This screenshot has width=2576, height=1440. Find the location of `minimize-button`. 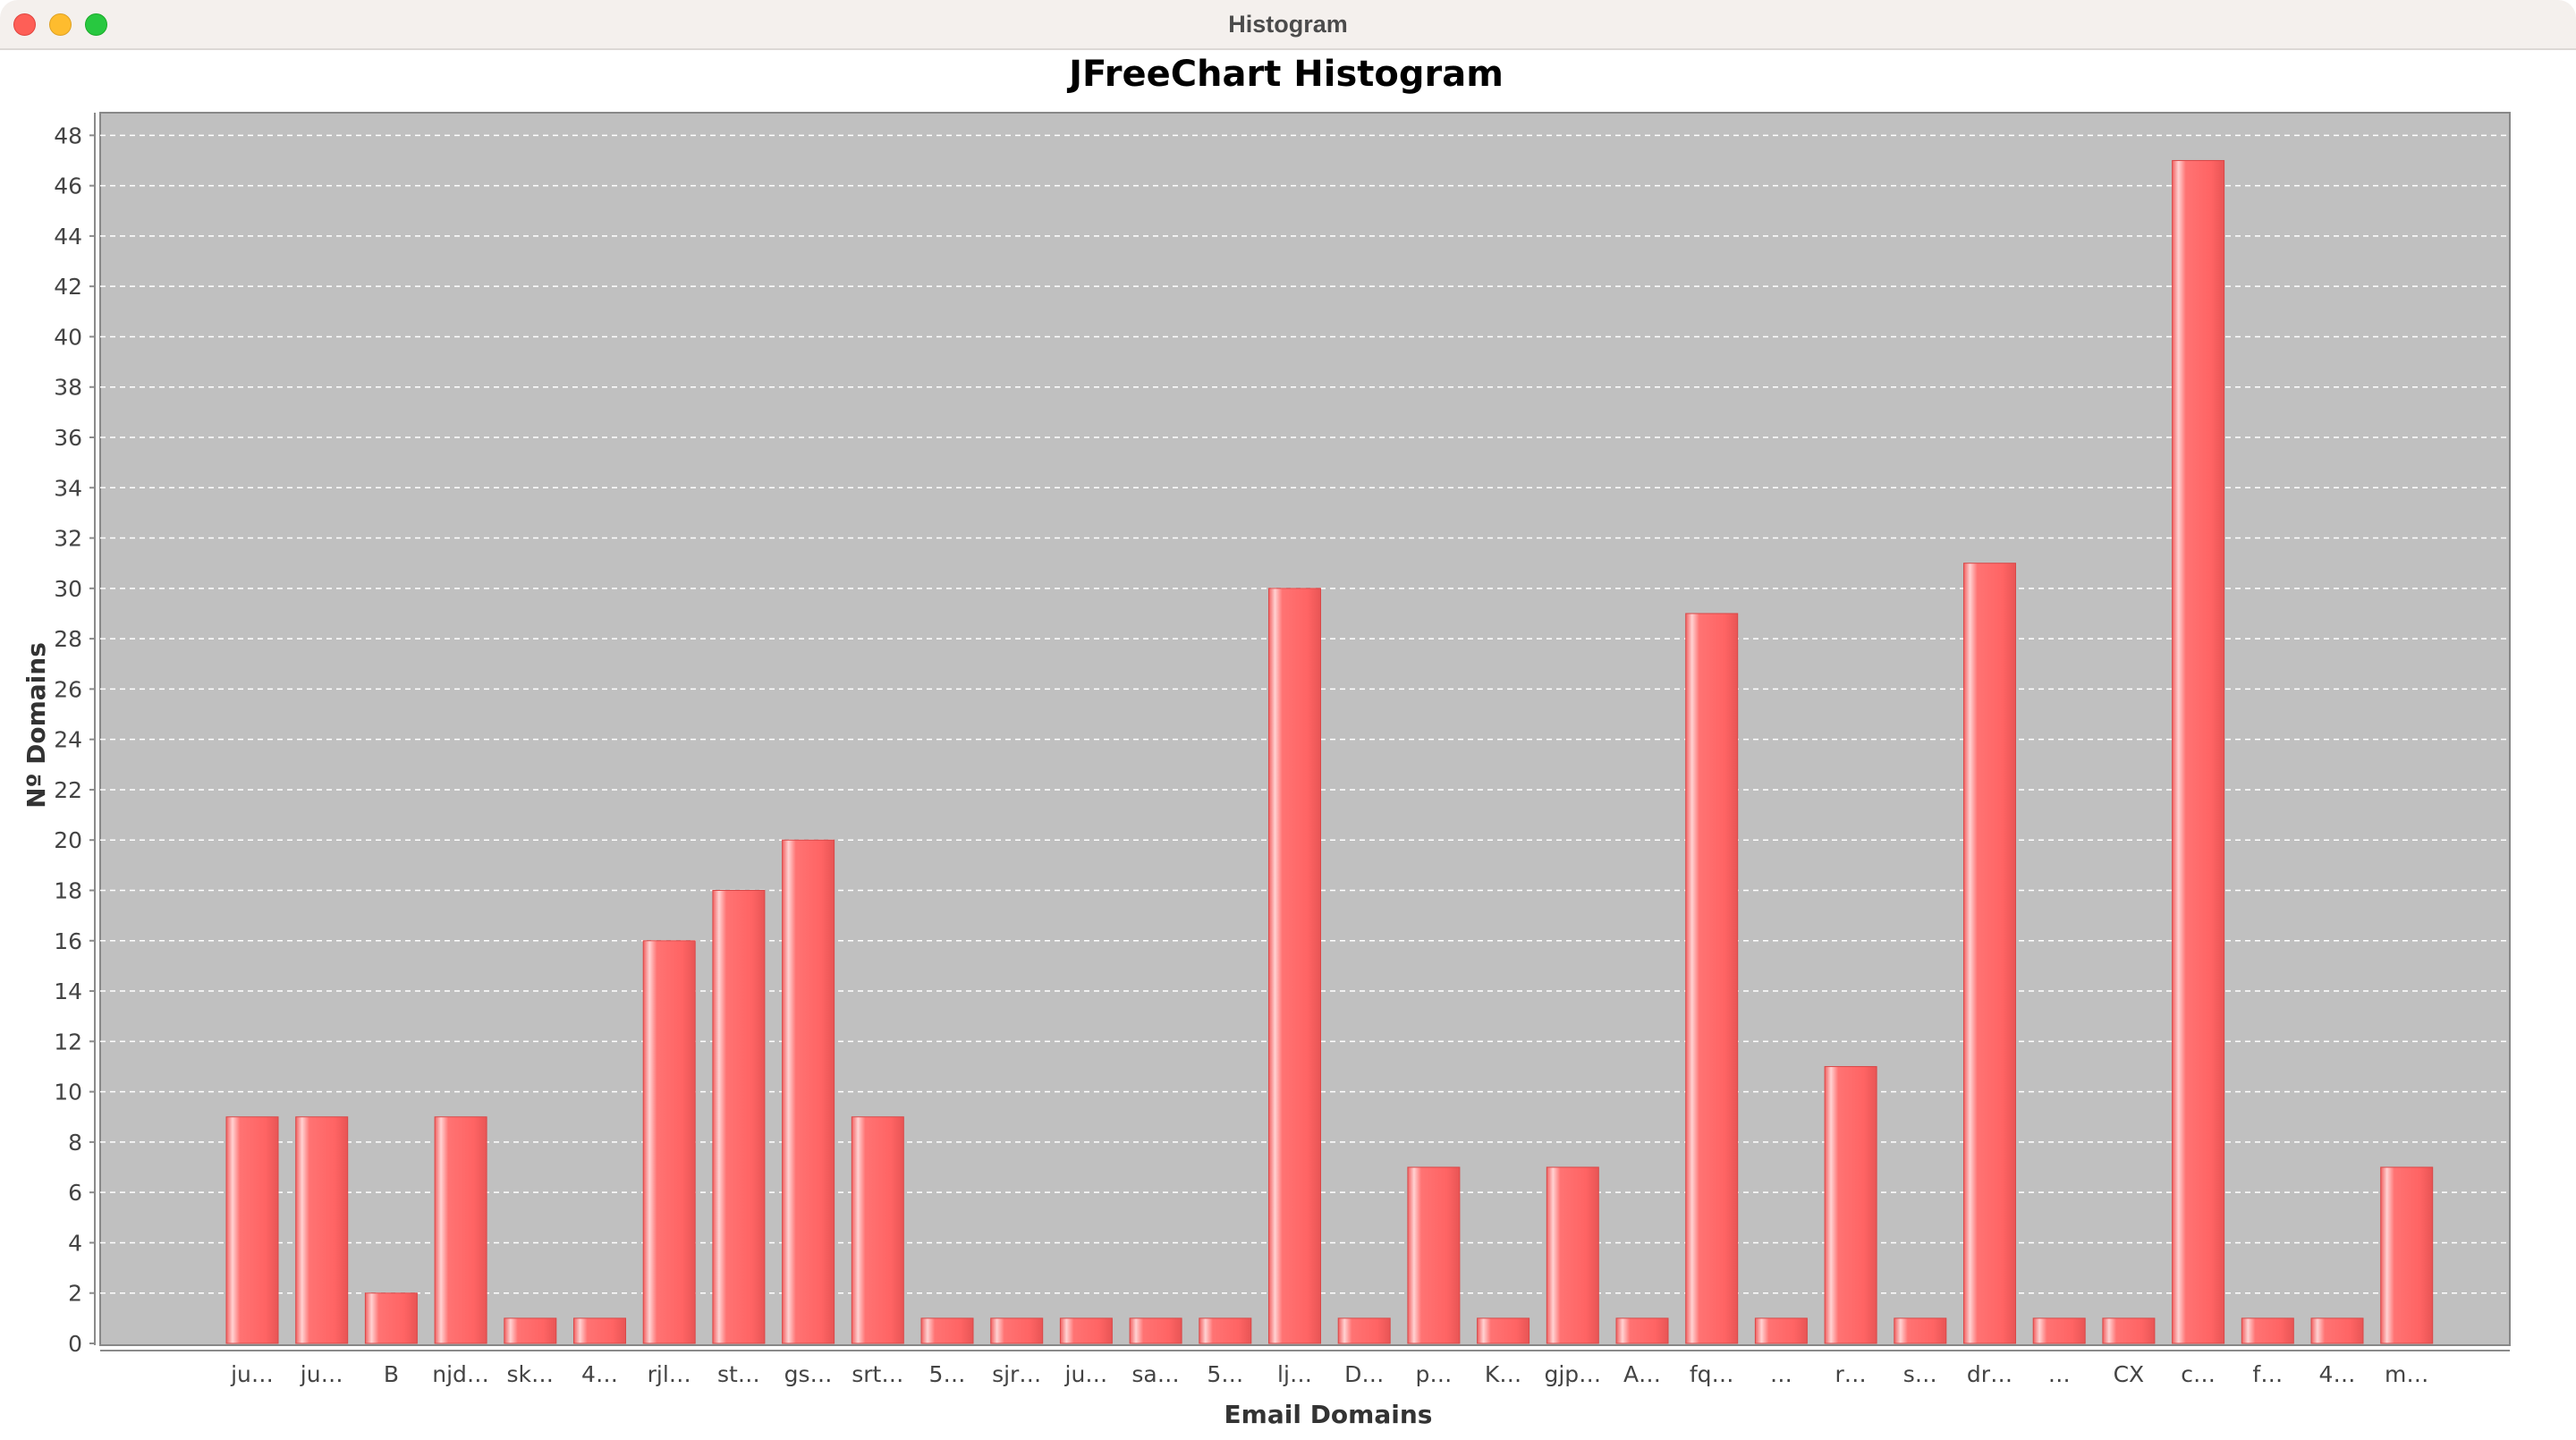

minimize-button is located at coordinates (60, 24).